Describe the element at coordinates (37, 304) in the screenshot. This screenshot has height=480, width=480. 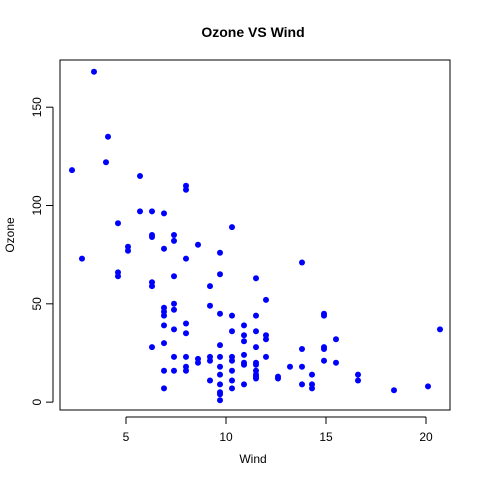
I see `y-tick-label: 50` at that location.